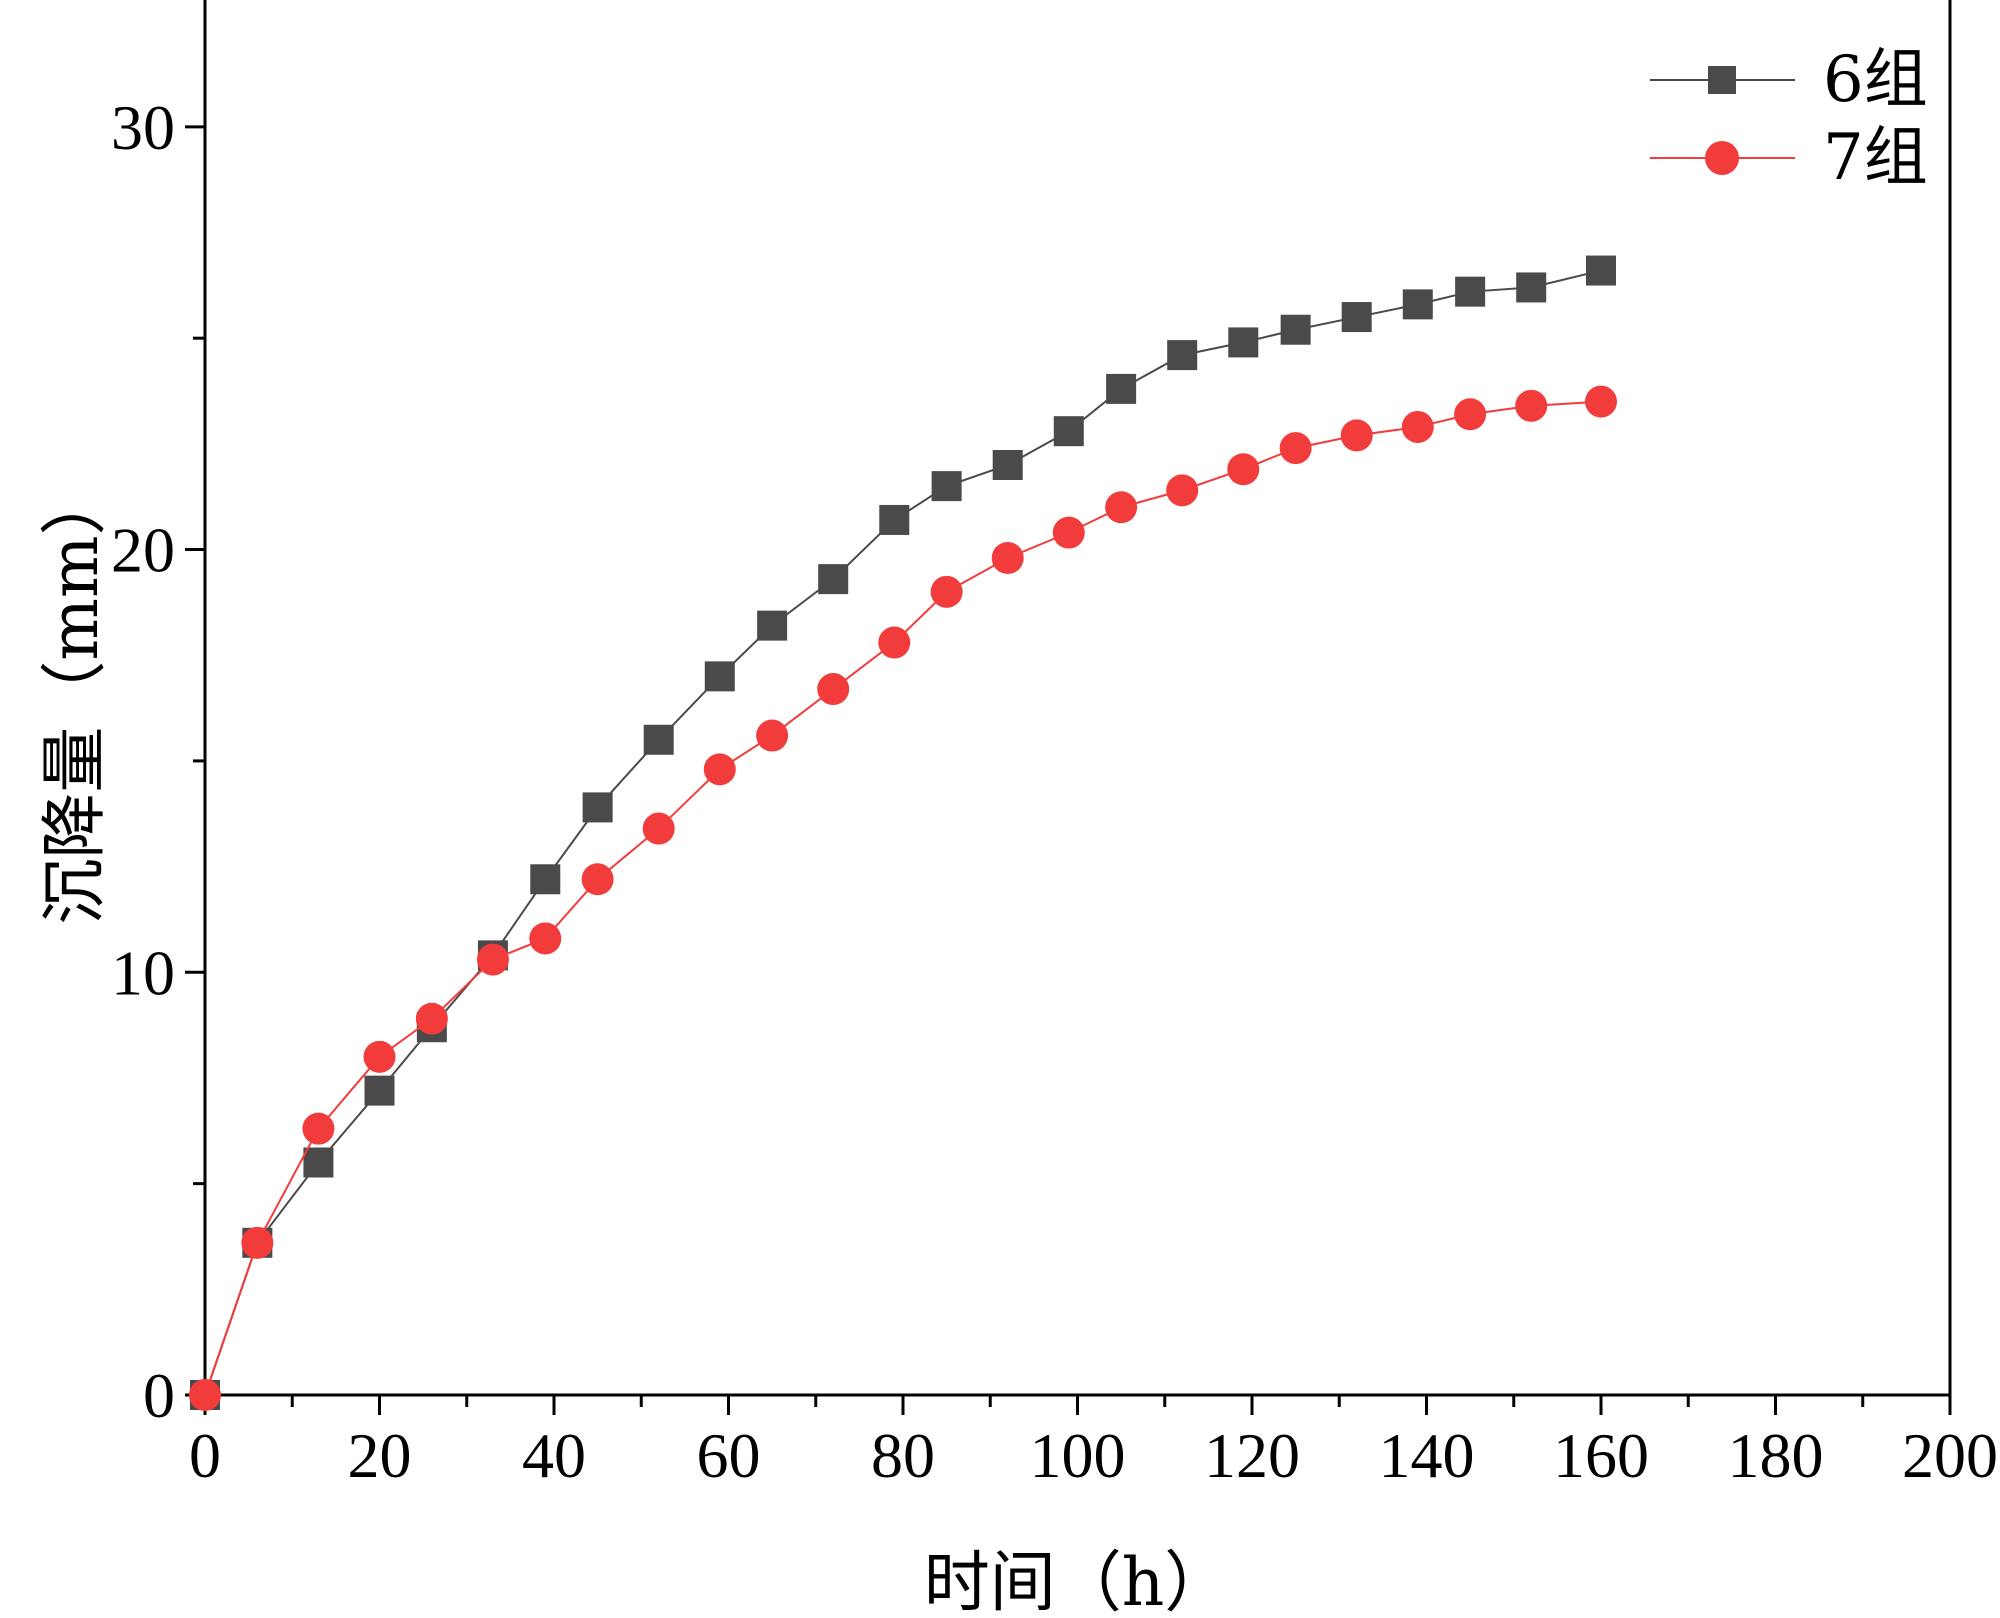 This screenshot has height=1618, width=2000. What do you see at coordinates (74, 696) in the screenshot?
I see `y-axis-title: 沉降量（mm）` at bounding box center [74, 696].